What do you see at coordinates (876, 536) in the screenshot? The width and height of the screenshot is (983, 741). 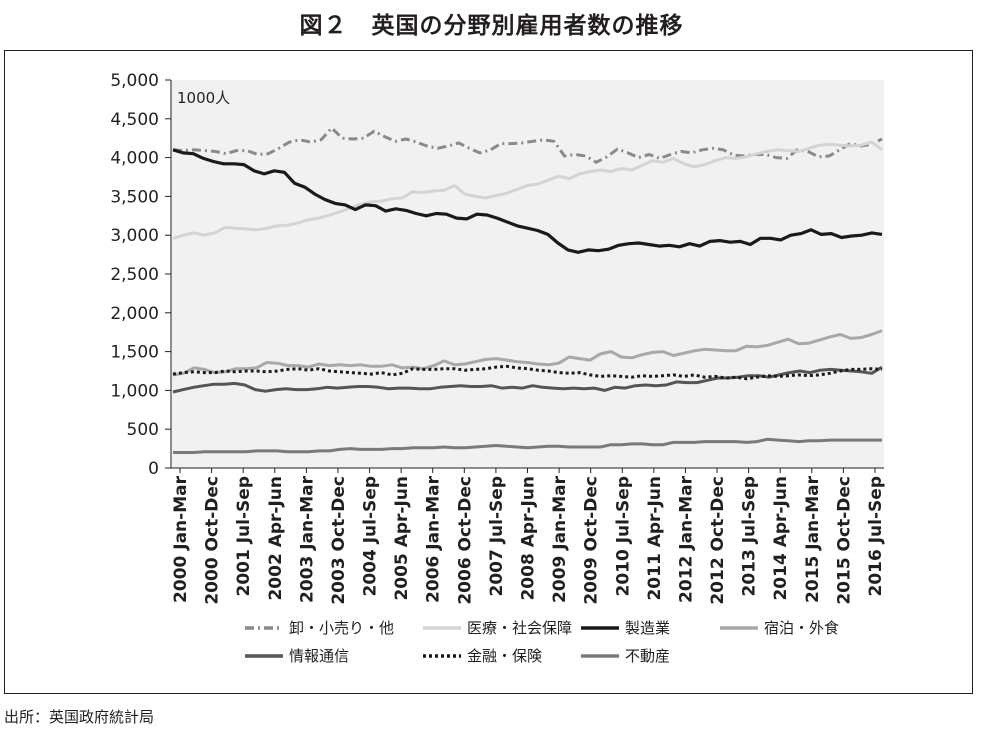 I see `x-tick-label: 2016 Jul-Sep` at bounding box center [876, 536].